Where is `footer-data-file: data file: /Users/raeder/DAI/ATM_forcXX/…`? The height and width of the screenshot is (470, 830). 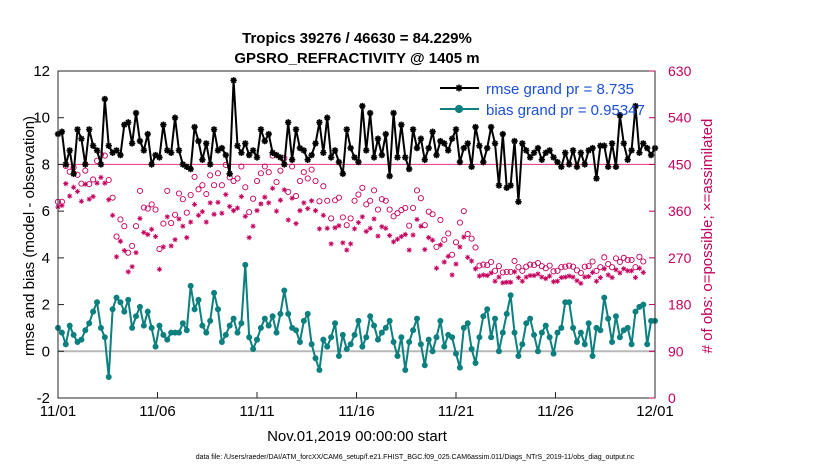 footer-data-file: data file: /Users/raeder/DAI/ATM_forcXX/… is located at coordinates (415, 457).